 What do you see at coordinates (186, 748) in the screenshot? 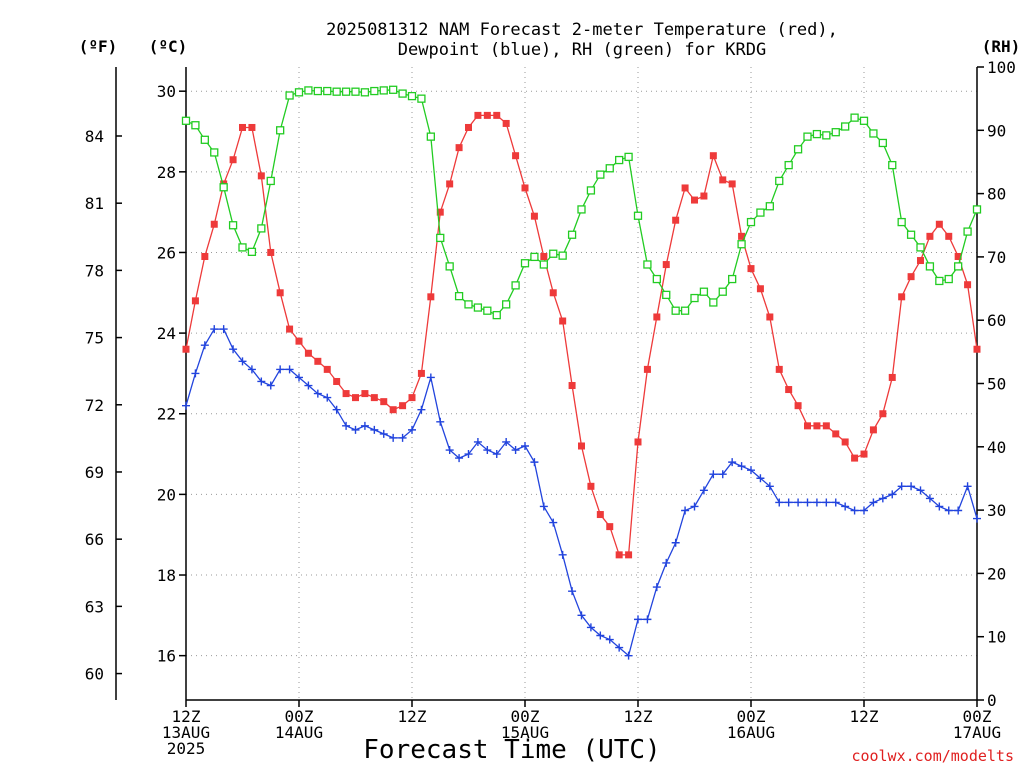
I see `x-tick-label: 2025` at bounding box center [186, 748].